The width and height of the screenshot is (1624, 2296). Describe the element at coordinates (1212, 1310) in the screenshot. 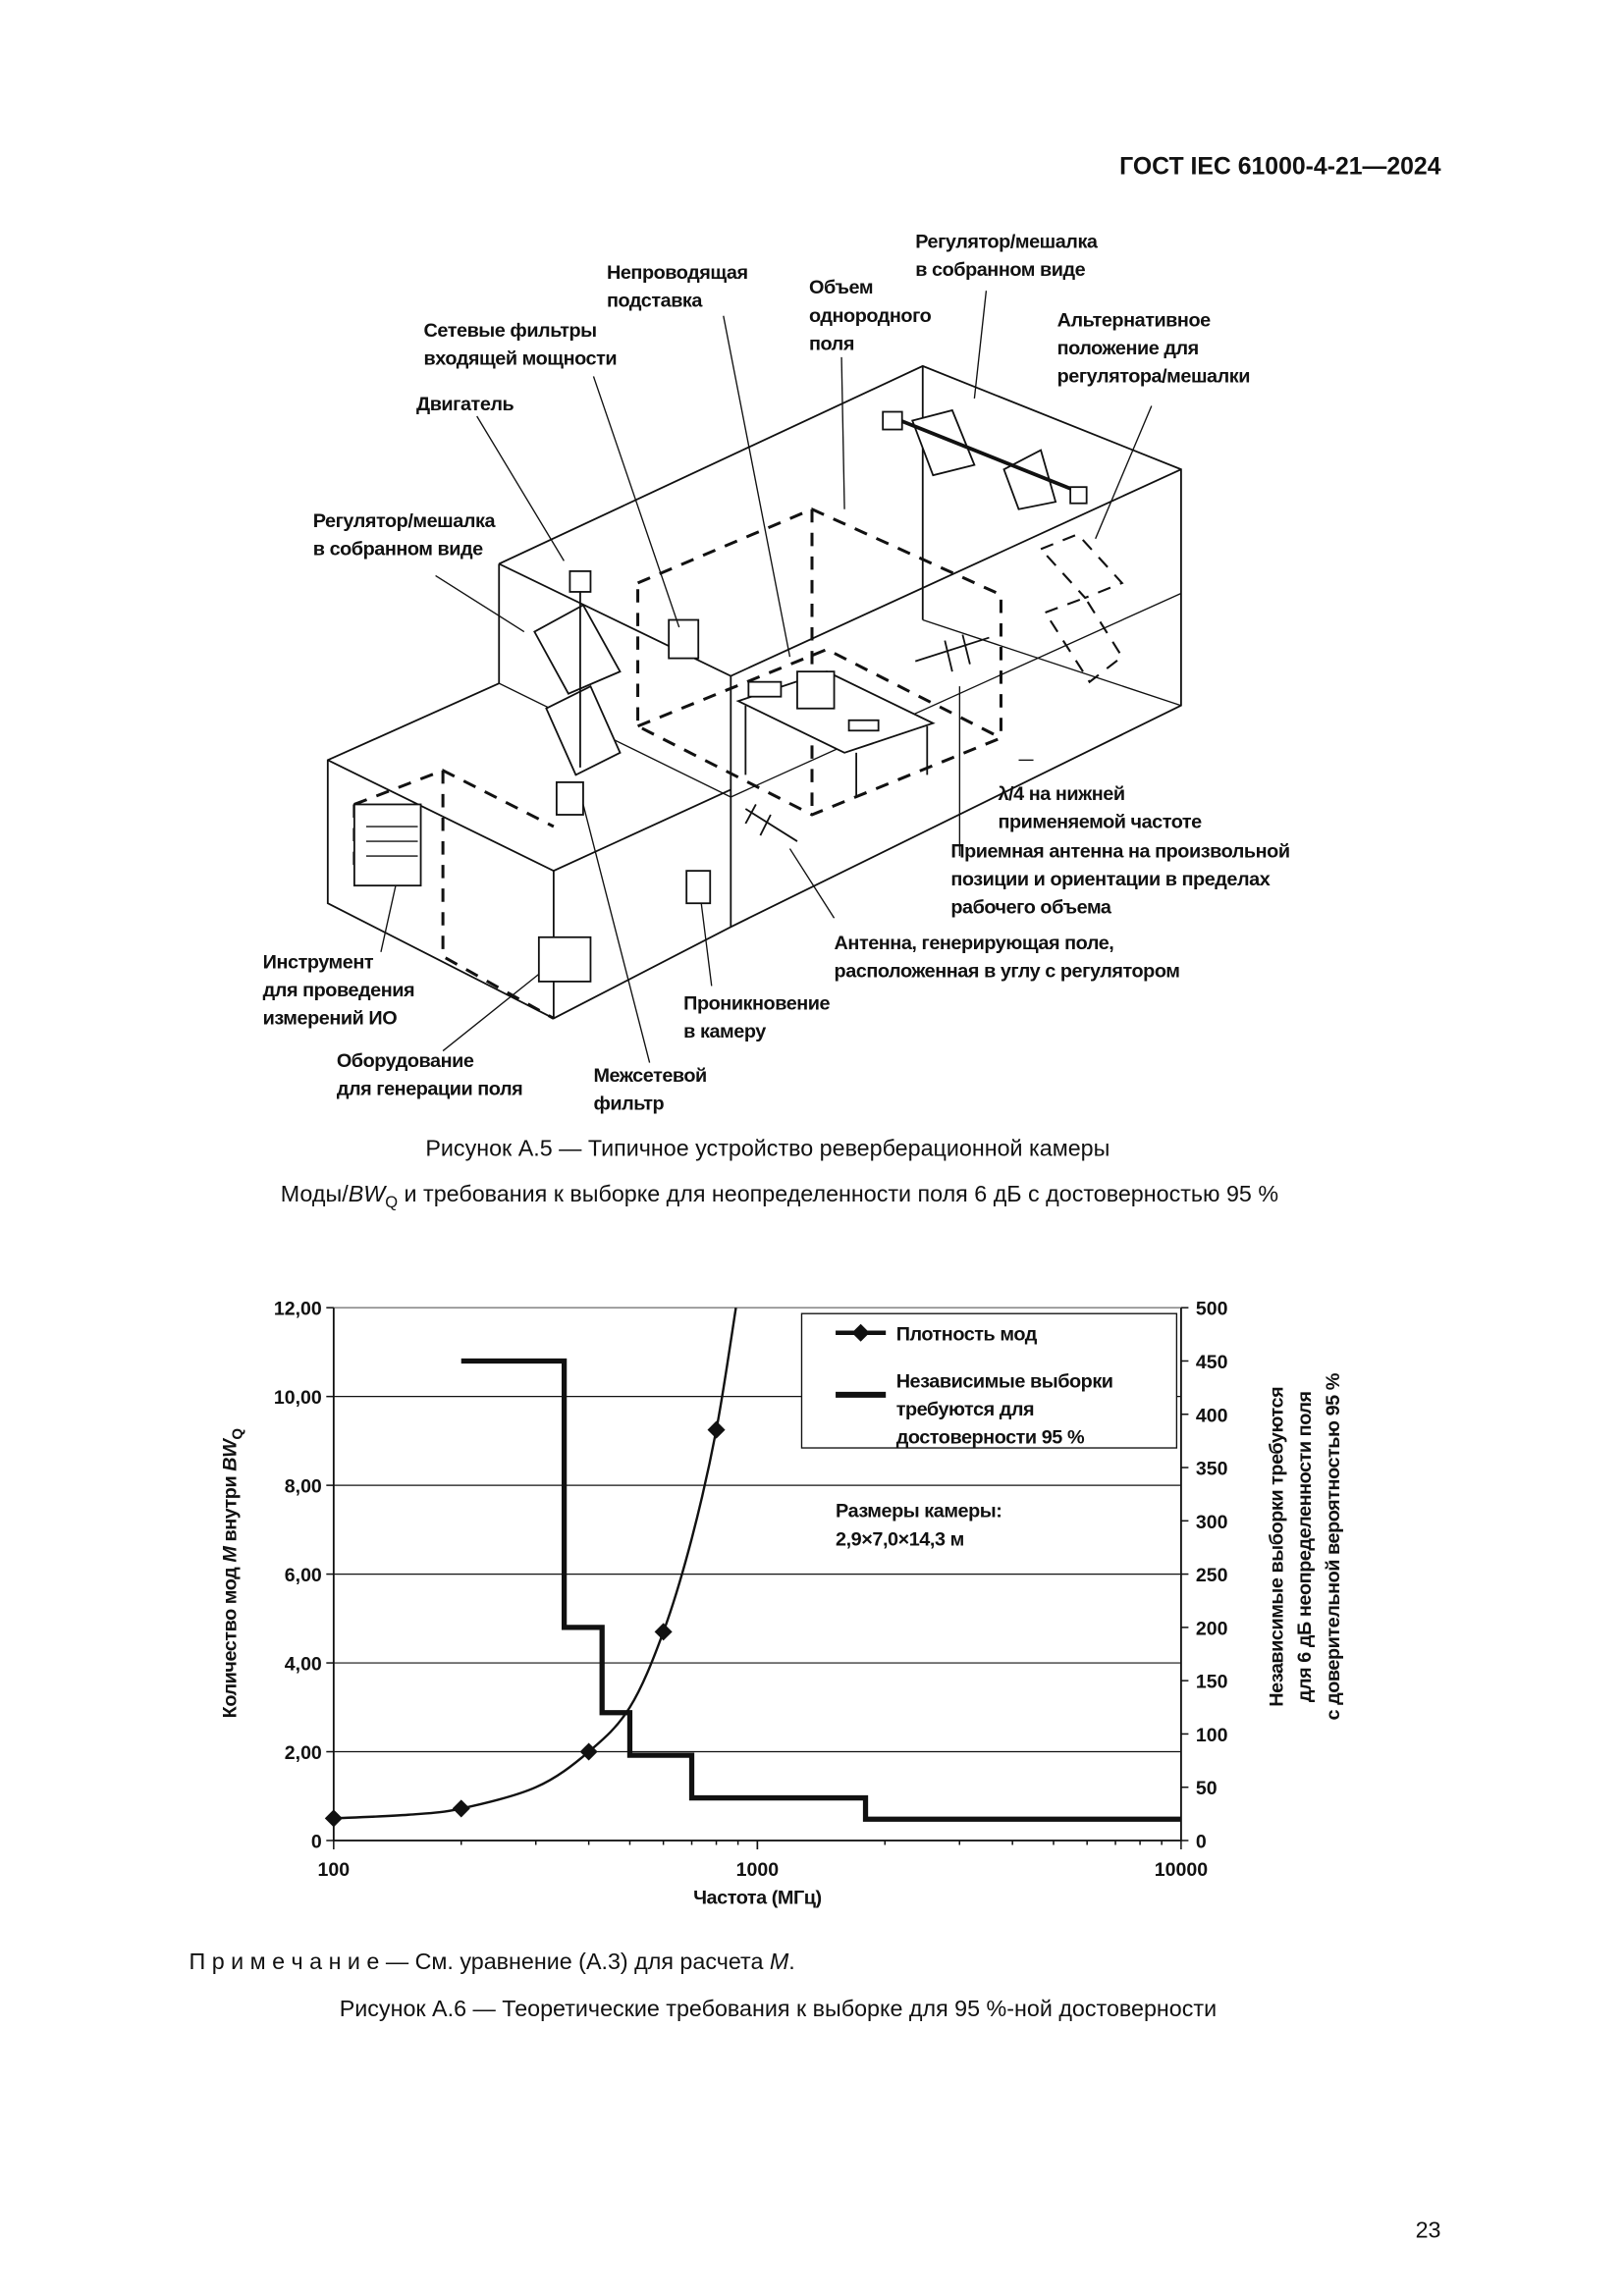

I see `y-right-tick-label: 500` at that location.